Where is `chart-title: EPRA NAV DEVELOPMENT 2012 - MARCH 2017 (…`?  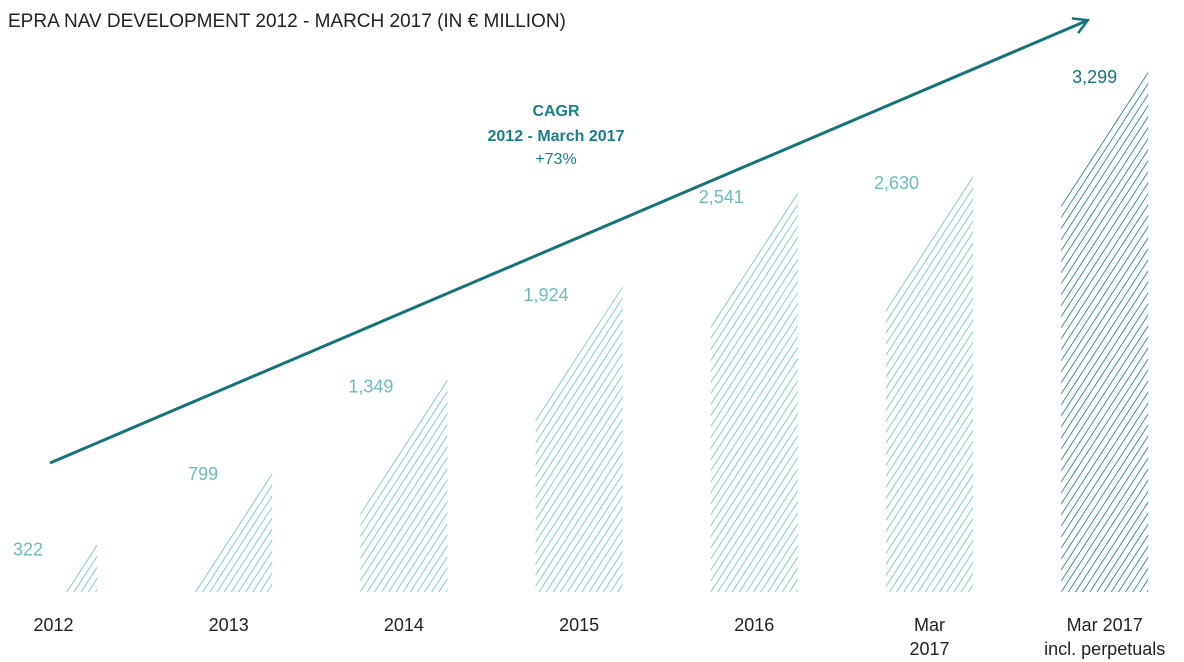 chart-title: EPRA NAV DEVELOPMENT 2012 - MARCH 2017 (… is located at coordinates (287, 21).